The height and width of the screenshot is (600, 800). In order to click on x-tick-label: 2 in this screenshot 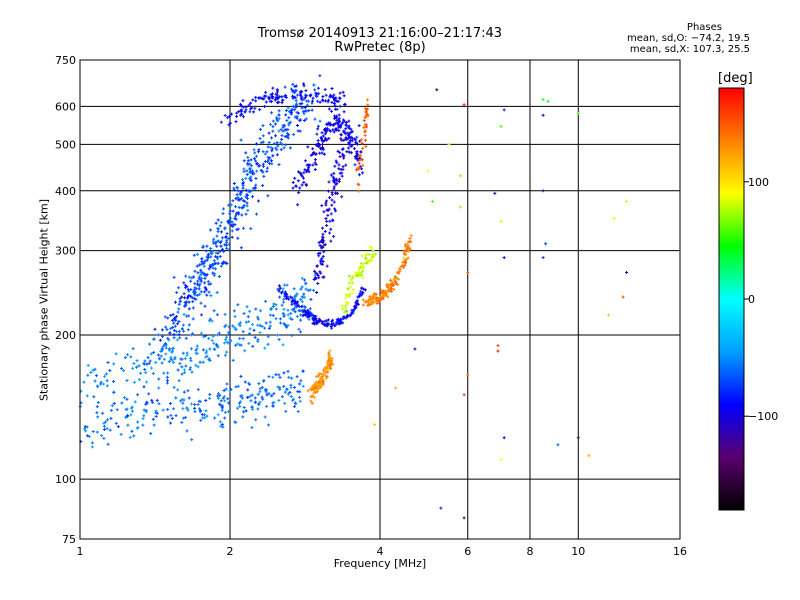, I will do `click(230, 551)`.